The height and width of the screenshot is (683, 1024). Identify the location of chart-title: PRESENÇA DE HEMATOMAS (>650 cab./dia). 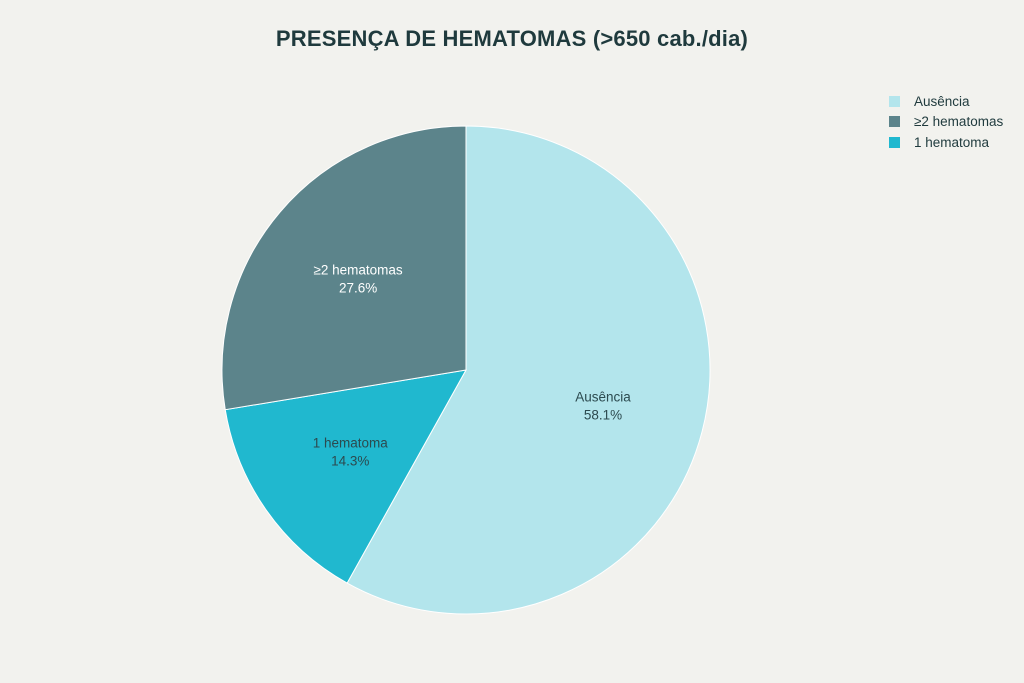
(512, 38).